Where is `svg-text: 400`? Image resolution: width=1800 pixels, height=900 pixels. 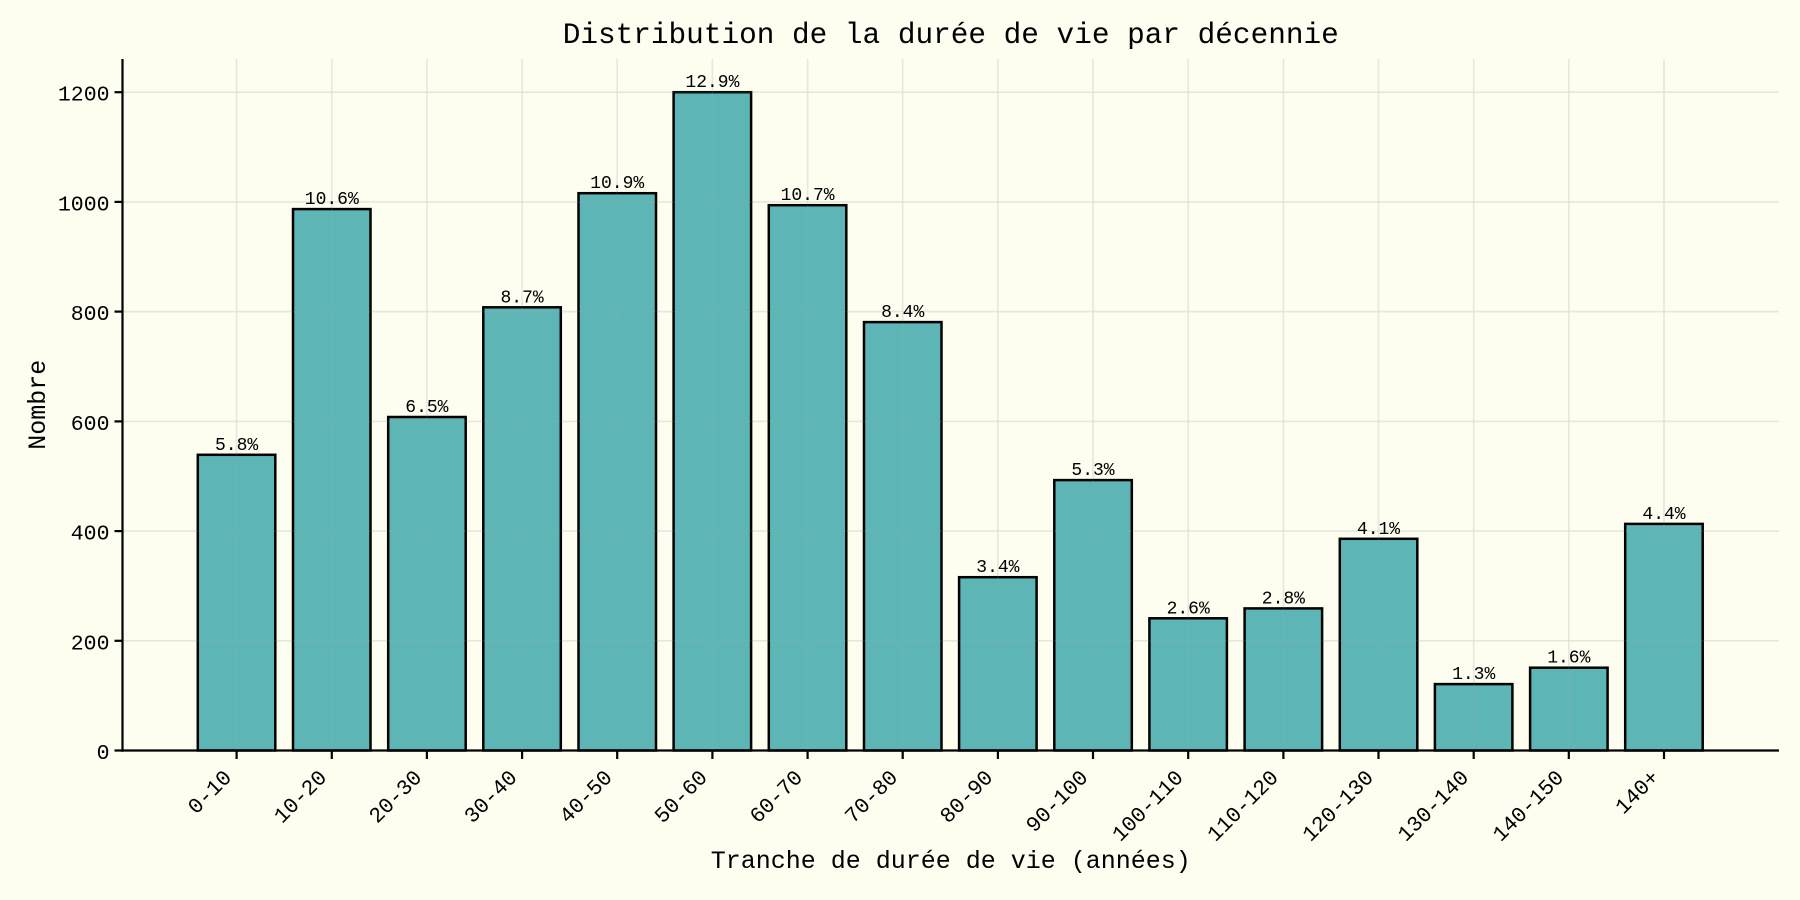 svg-text: 400 is located at coordinates (90, 535).